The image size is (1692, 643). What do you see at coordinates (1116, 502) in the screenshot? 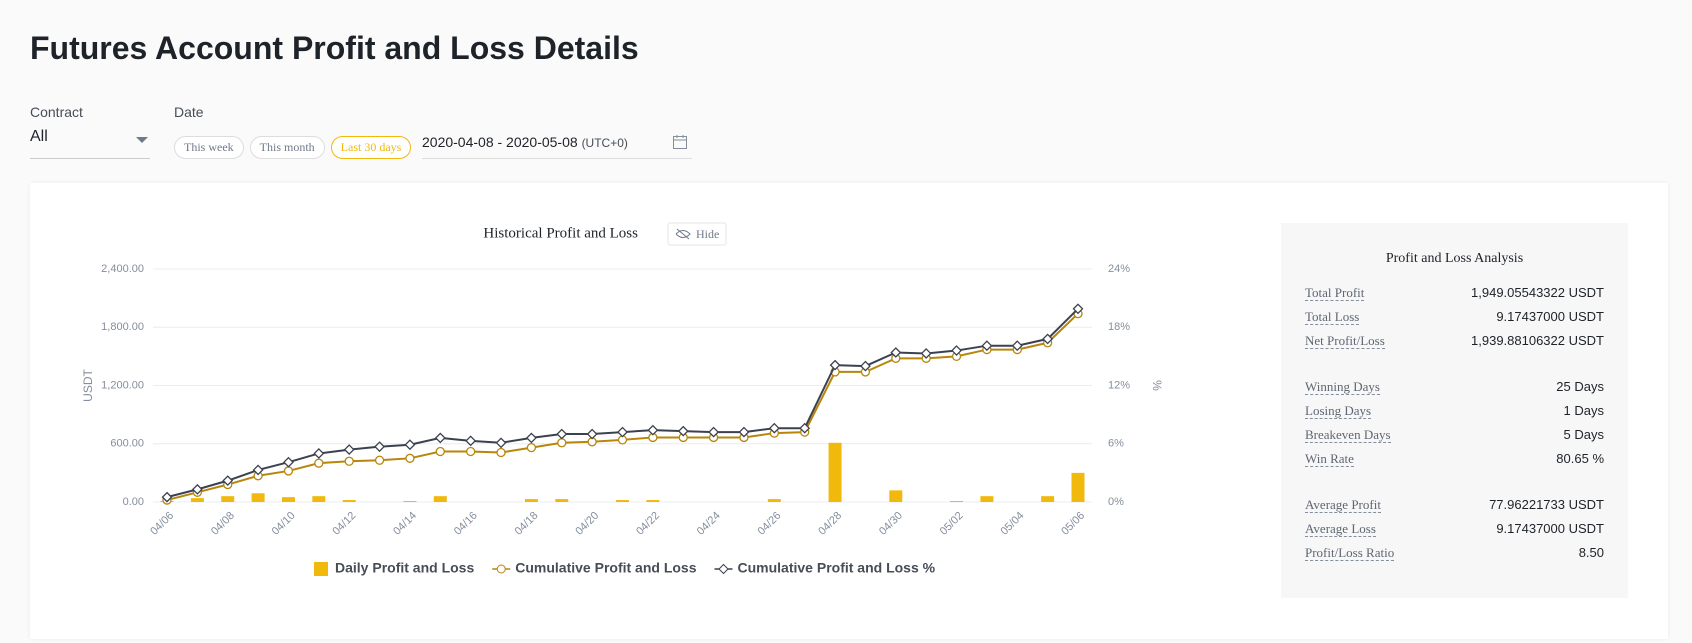
I see `y2-tick-label: 0%` at bounding box center [1116, 502].